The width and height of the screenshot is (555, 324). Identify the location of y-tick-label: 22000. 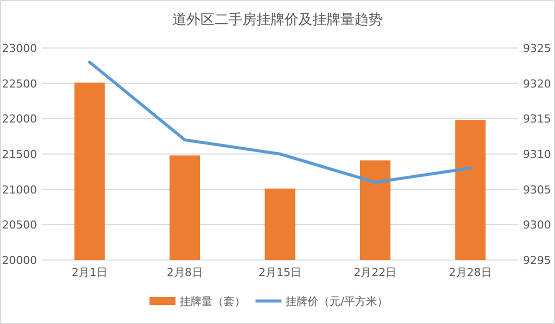
(19, 119).